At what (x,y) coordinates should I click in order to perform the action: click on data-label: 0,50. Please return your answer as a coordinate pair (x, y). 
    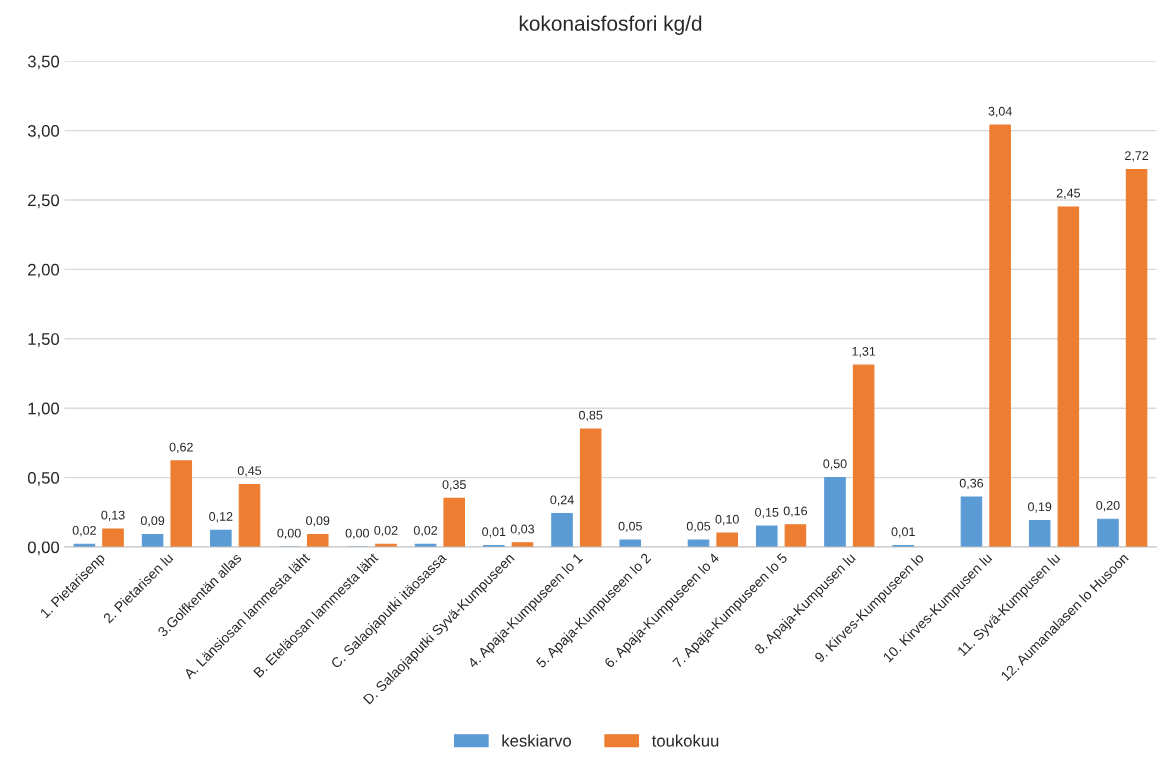
    Looking at the image, I should click on (835, 464).